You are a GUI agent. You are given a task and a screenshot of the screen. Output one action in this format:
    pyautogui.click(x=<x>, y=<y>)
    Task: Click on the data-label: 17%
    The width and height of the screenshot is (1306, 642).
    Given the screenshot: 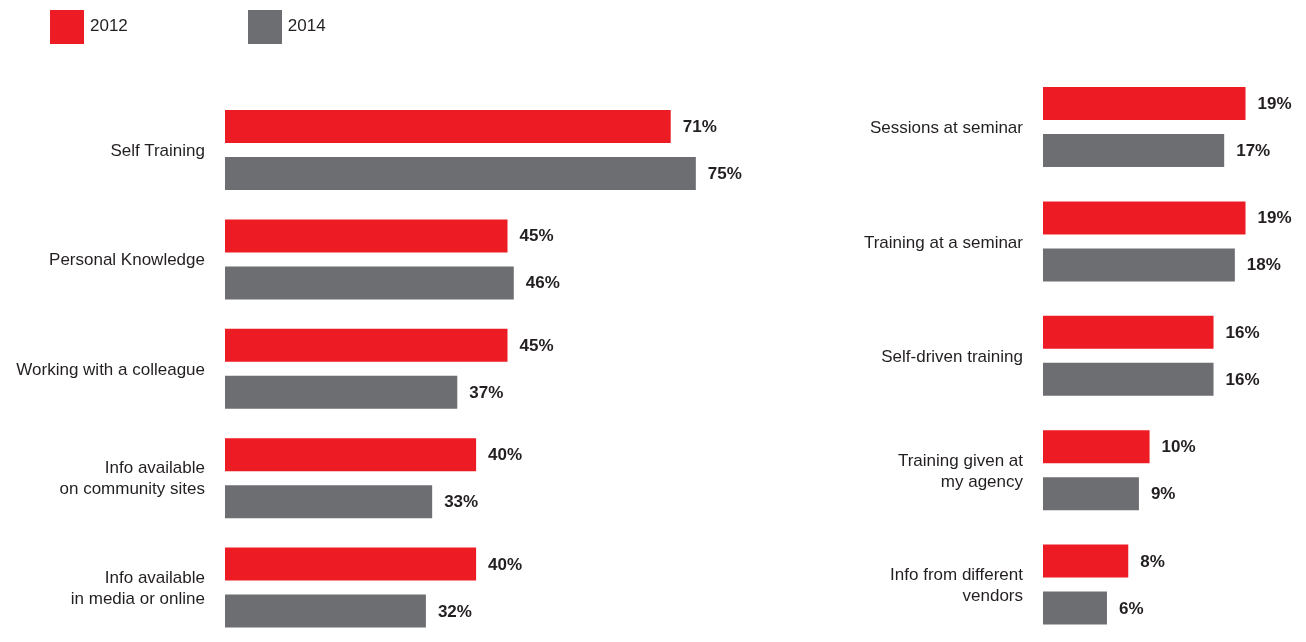 What is the action you would take?
    pyautogui.click(x=1253, y=150)
    